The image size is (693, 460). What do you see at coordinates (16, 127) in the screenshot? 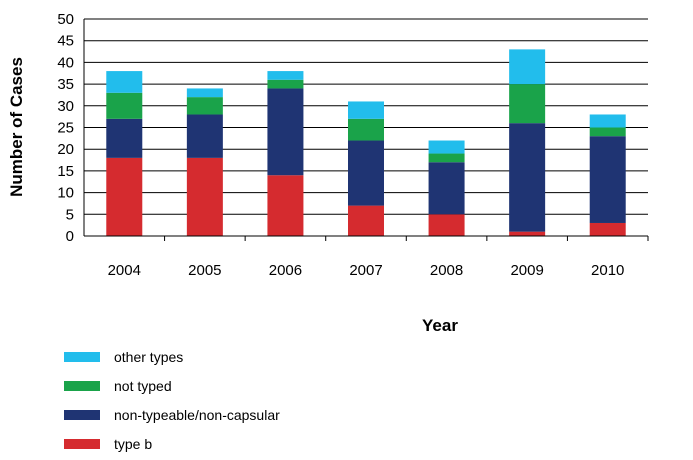
I see `y-axis-title: Number of Cases` at bounding box center [16, 127].